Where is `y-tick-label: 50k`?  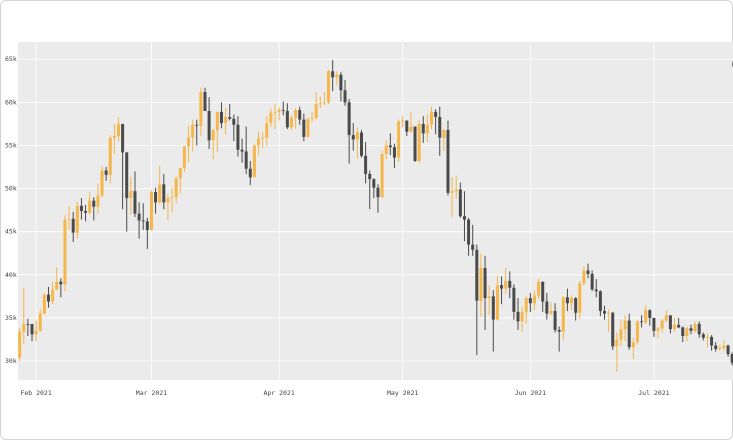
y-tick-label: 50k is located at coordinates (11, 189).